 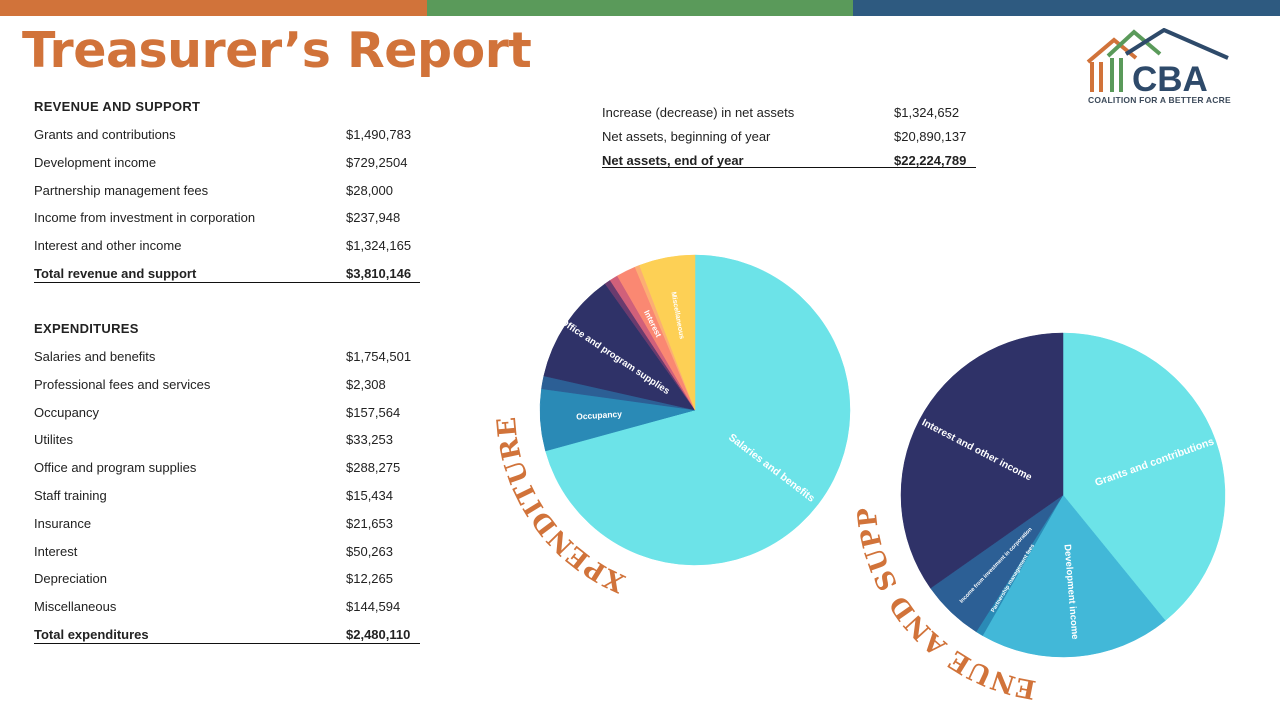 I want to click on table-row: Grants and contributions $1,490,783, so click(x=227, y=135).